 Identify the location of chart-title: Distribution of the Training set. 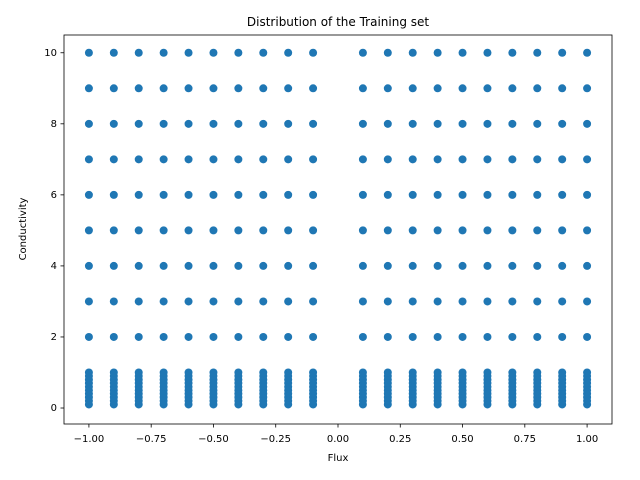
(338, 22).